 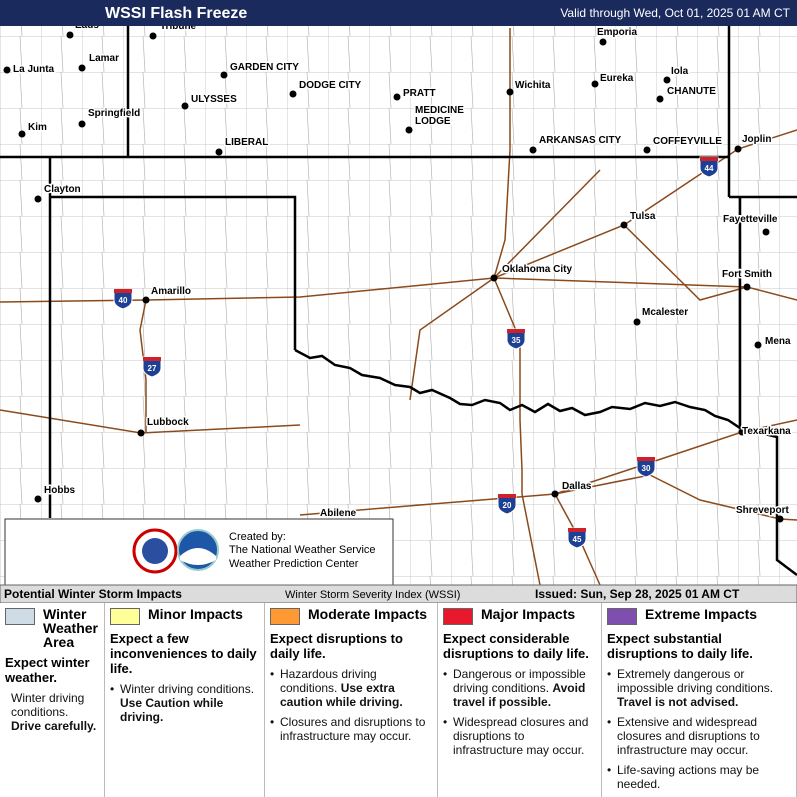 I want to click on legend-item-text: Hazardous driving conditions., so click(x=328, y=681).